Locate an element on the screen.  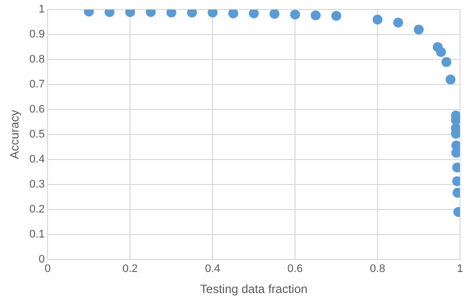
y-tick-label: 0.6 is located at coordinates (37, 110).